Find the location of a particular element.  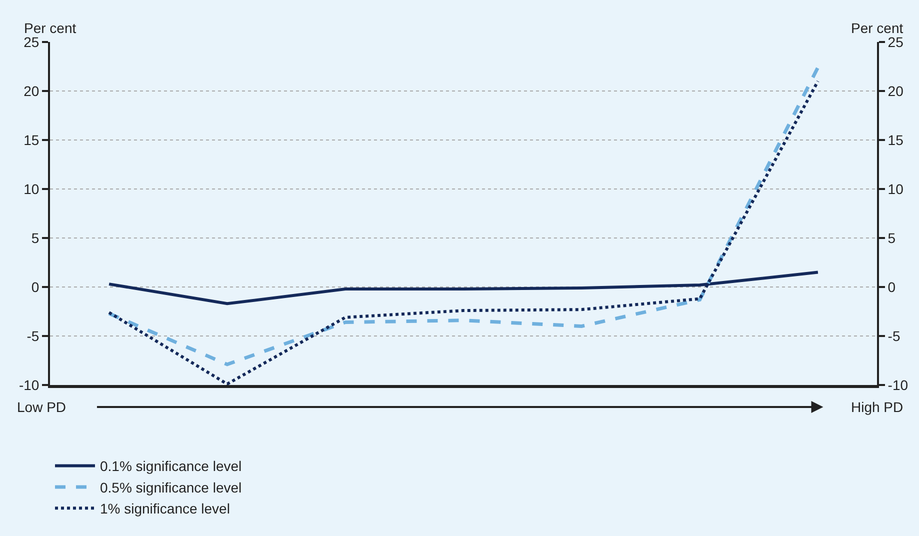

y2-tick-label: 10 is located at coordinates (896, 188).